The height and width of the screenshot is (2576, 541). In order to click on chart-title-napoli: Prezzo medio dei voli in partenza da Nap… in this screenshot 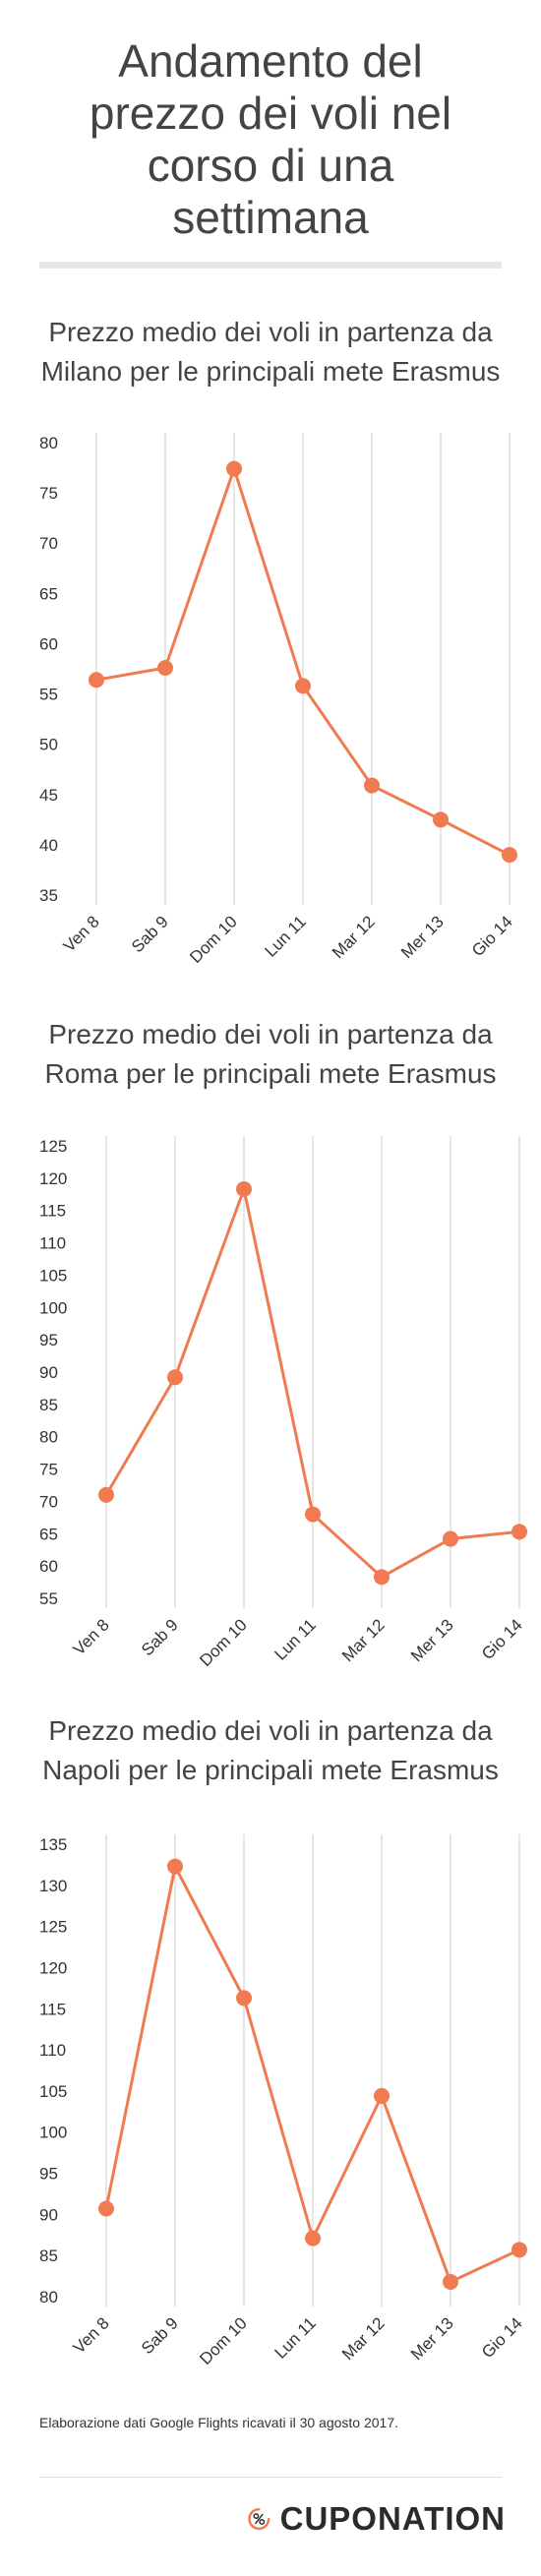, I will do `click(270, 1750)`.